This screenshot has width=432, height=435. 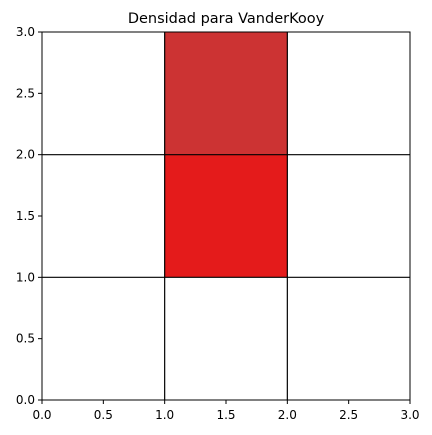 What do you see at coordinates (103, 415) in the screenshot?
I see `x-tick-label: 0.5` at bounding box center [103, 415].